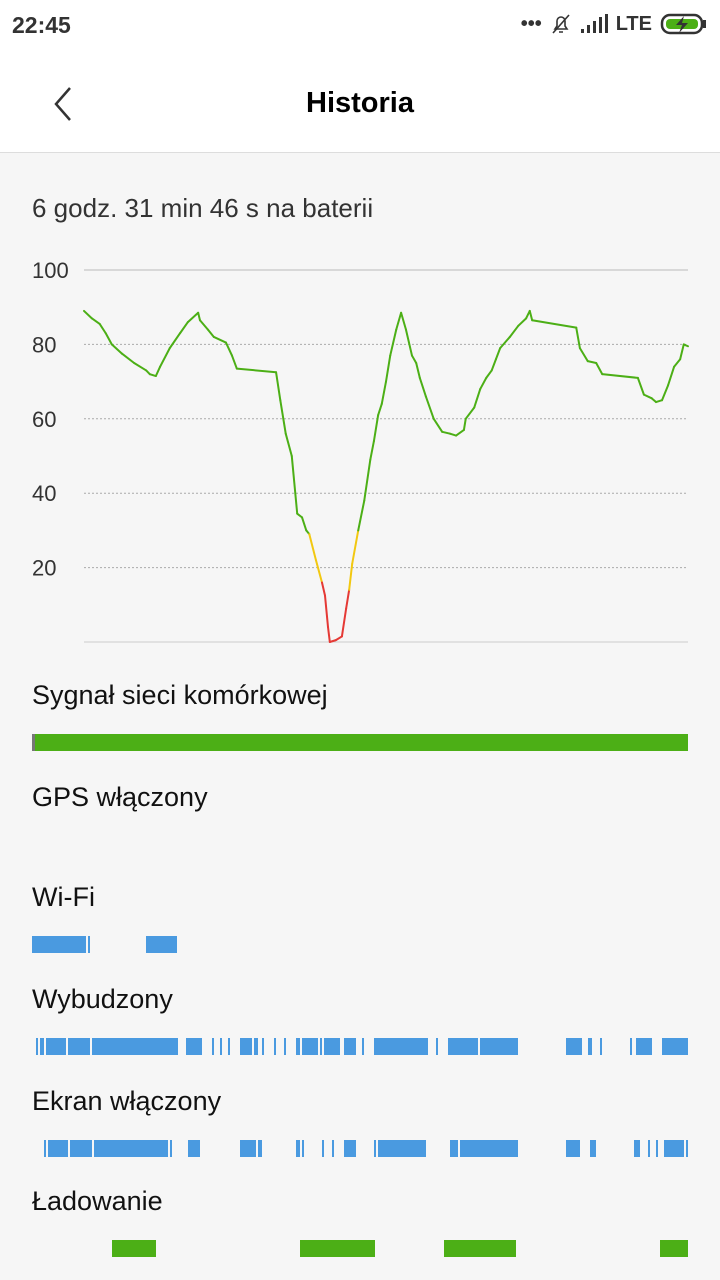 The width and height of the screenshot is (720, 1280). What do you see at coordinates (44, 568) in the screenshot?
I see `y-tick-label: 20` at bounding box center [44, 568].